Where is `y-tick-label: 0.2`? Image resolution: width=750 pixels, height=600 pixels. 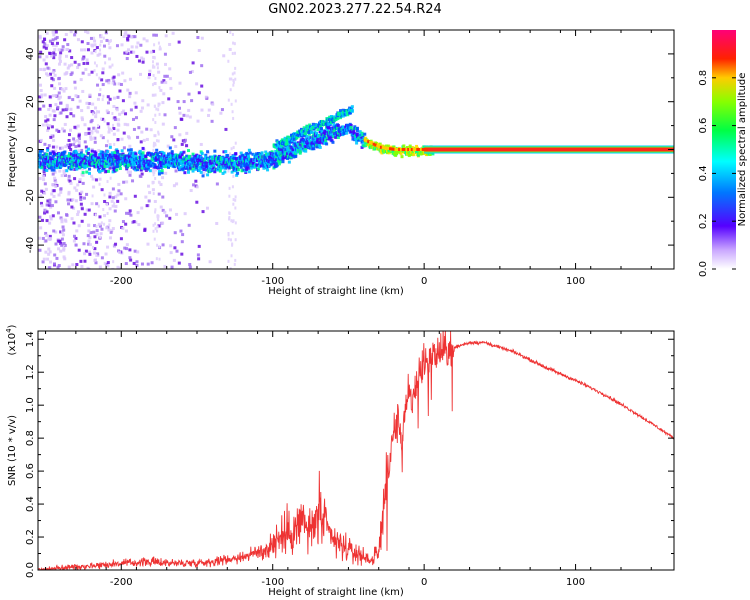 y-tick-label: 0.2 is located at coordinates (30, 537).